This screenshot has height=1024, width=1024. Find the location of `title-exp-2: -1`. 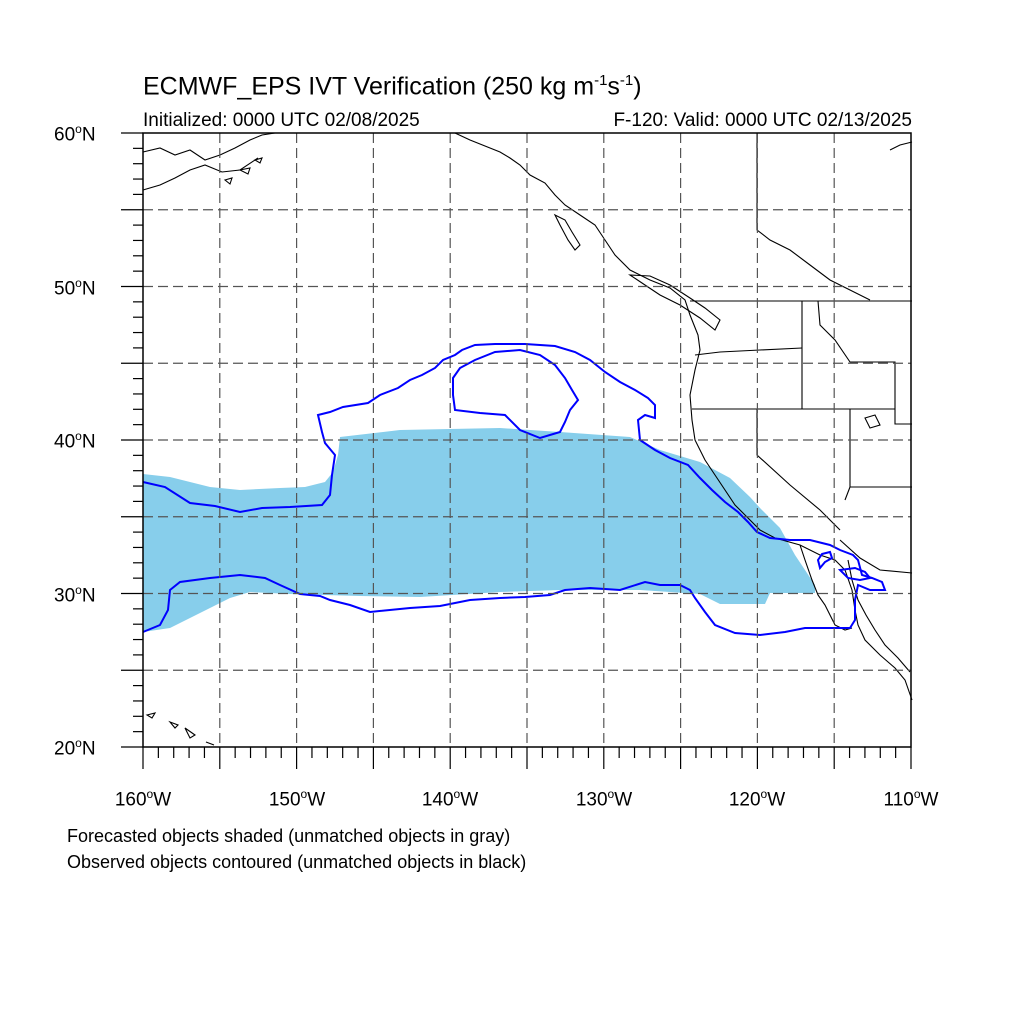

title-exp-2: -1 is located at coordinates (626, 80).